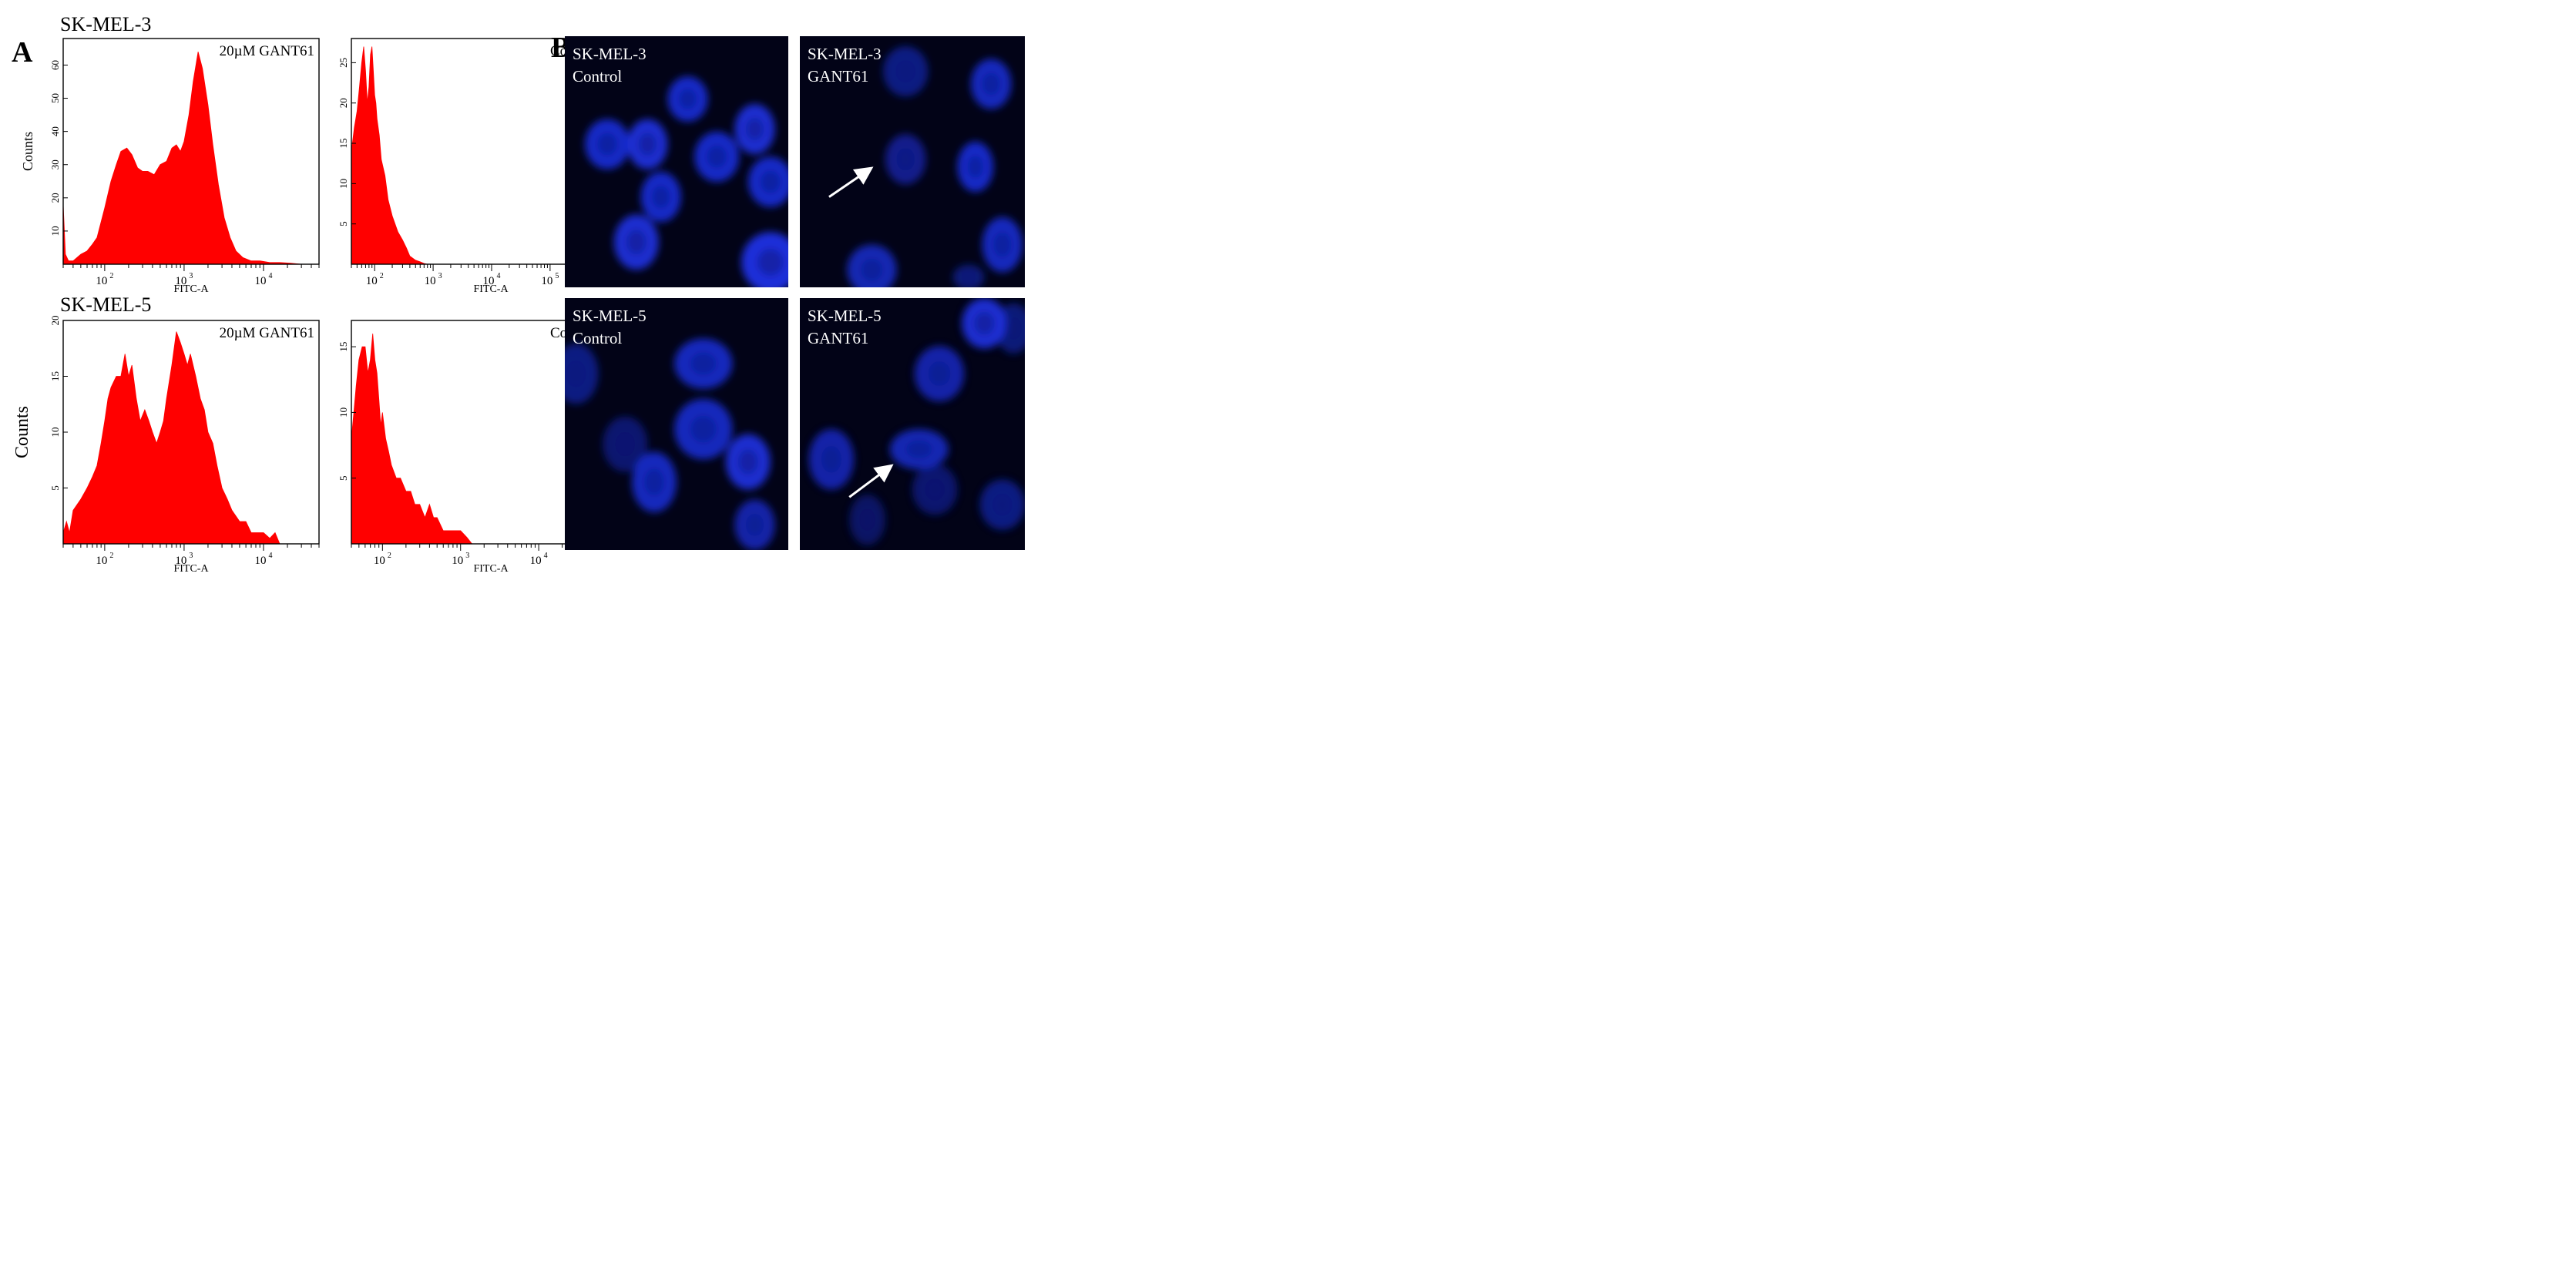 The height and width of the screenshot is (1261, 2576). I want to click on y-tick-label: 30, so click(55, 164).